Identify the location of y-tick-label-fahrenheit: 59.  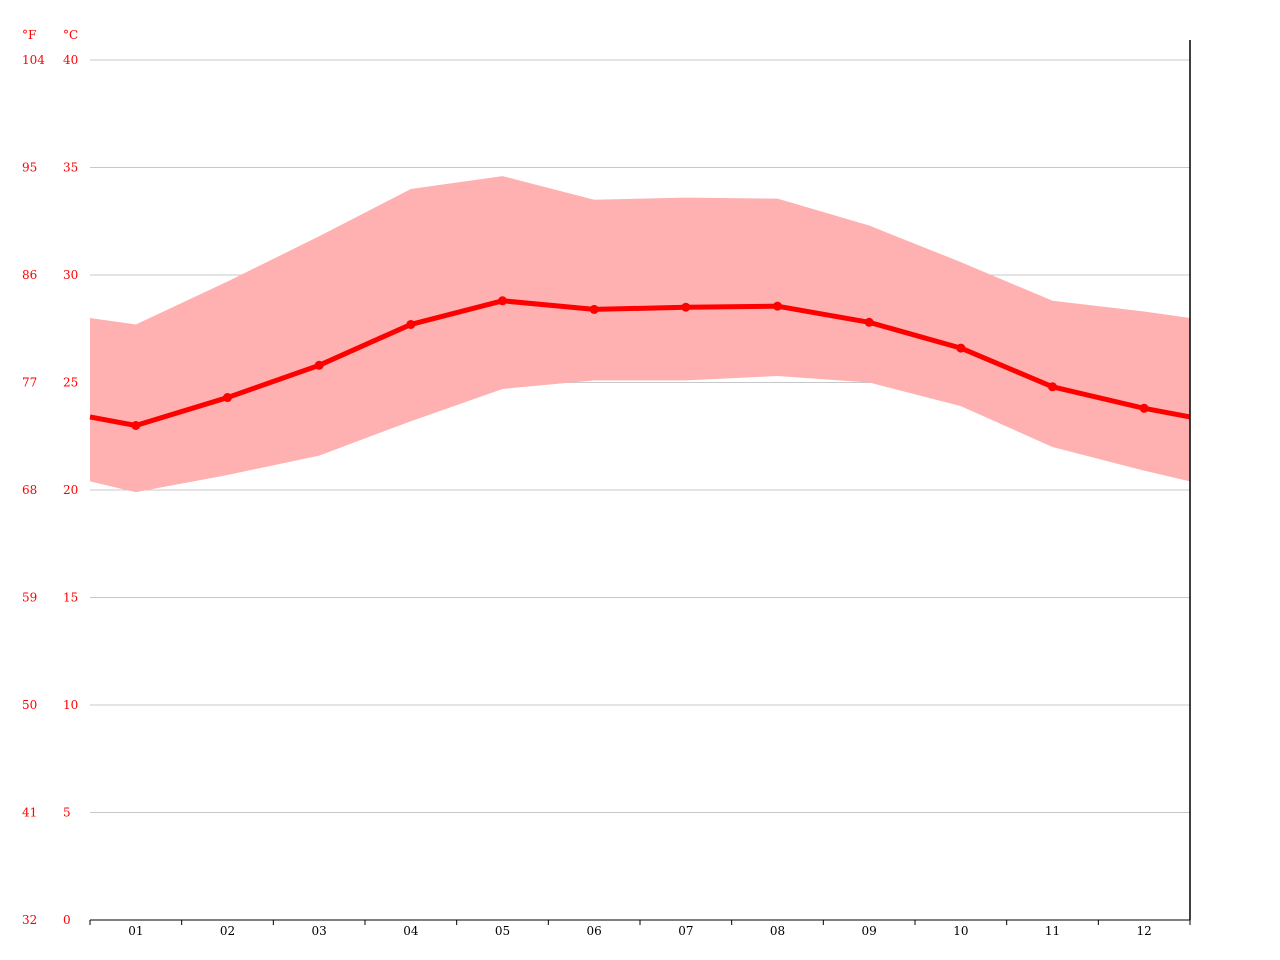
(29, 598).